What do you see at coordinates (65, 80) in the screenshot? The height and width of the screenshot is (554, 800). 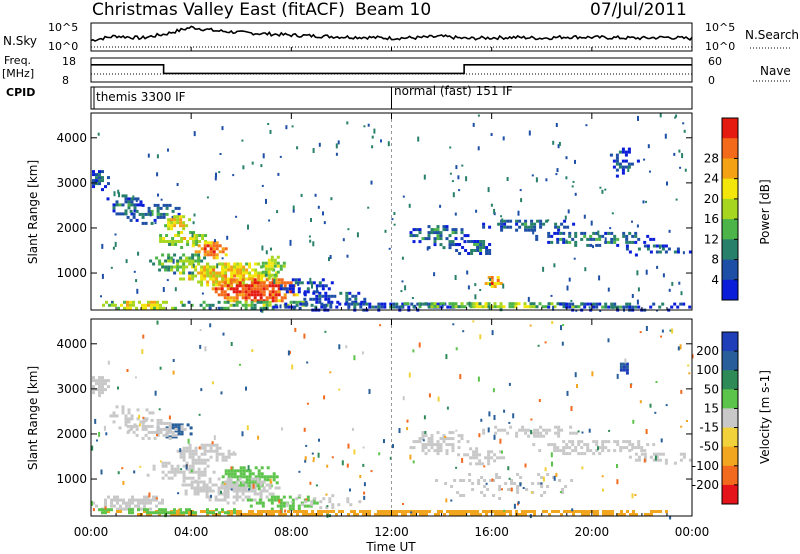 I see `freq-tick-bottom: 8` at bounding box center [65, 80].